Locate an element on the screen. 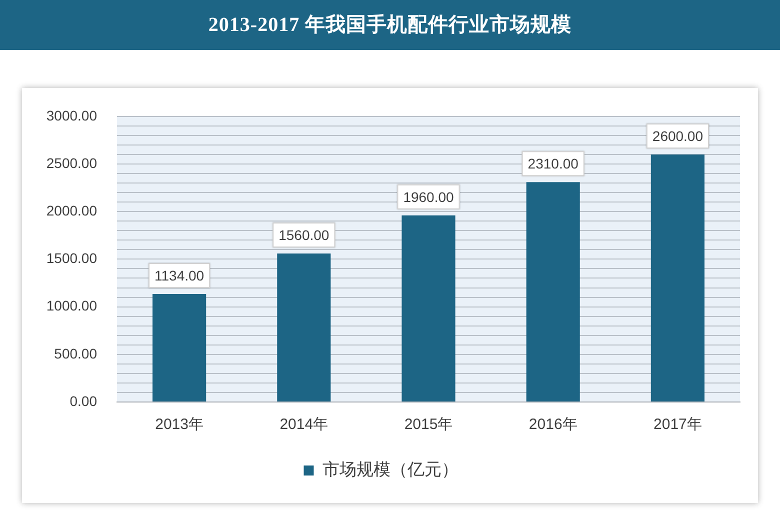 This screenshot has height=510, width=780. y-tick-label: 2000.00 is located at coordinates (72, 210).